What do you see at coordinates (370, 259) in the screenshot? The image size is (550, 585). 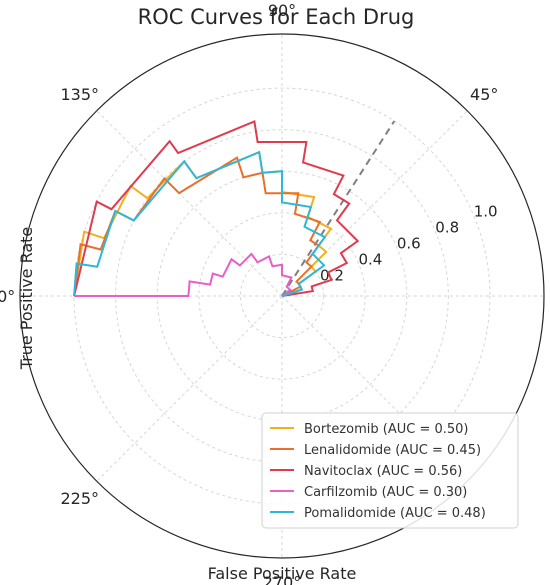 I see `radial-tick-label: 0.4` at bounding box center [370, 259].